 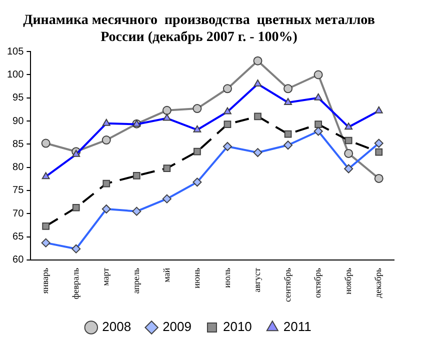 What do you see at coordinates (18, 190) in the screenshot?
I see `y-tick-label: 75` at bounding box center [18, 190].